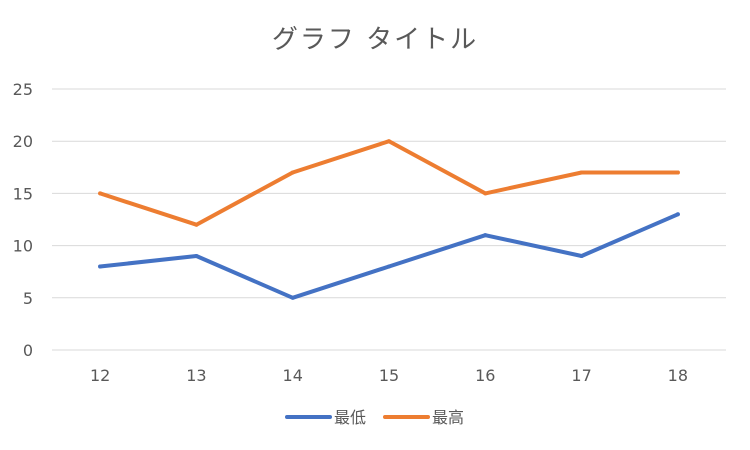  What do you see at coordinates (350, 417) in the screenshot?
I see `legend-label-0: 最低` at bounding box center [350, 417].